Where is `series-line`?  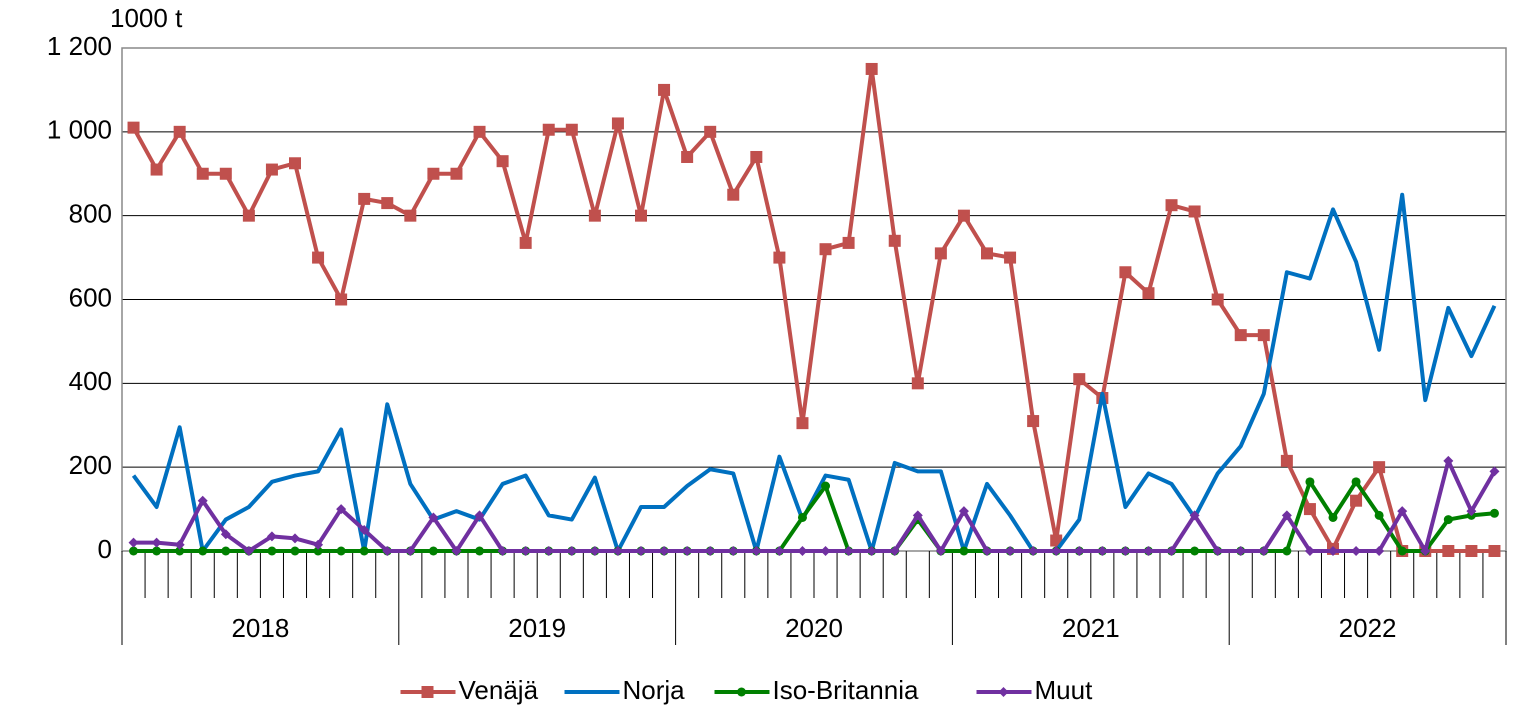 series-line is located at coordinates (815, 505).